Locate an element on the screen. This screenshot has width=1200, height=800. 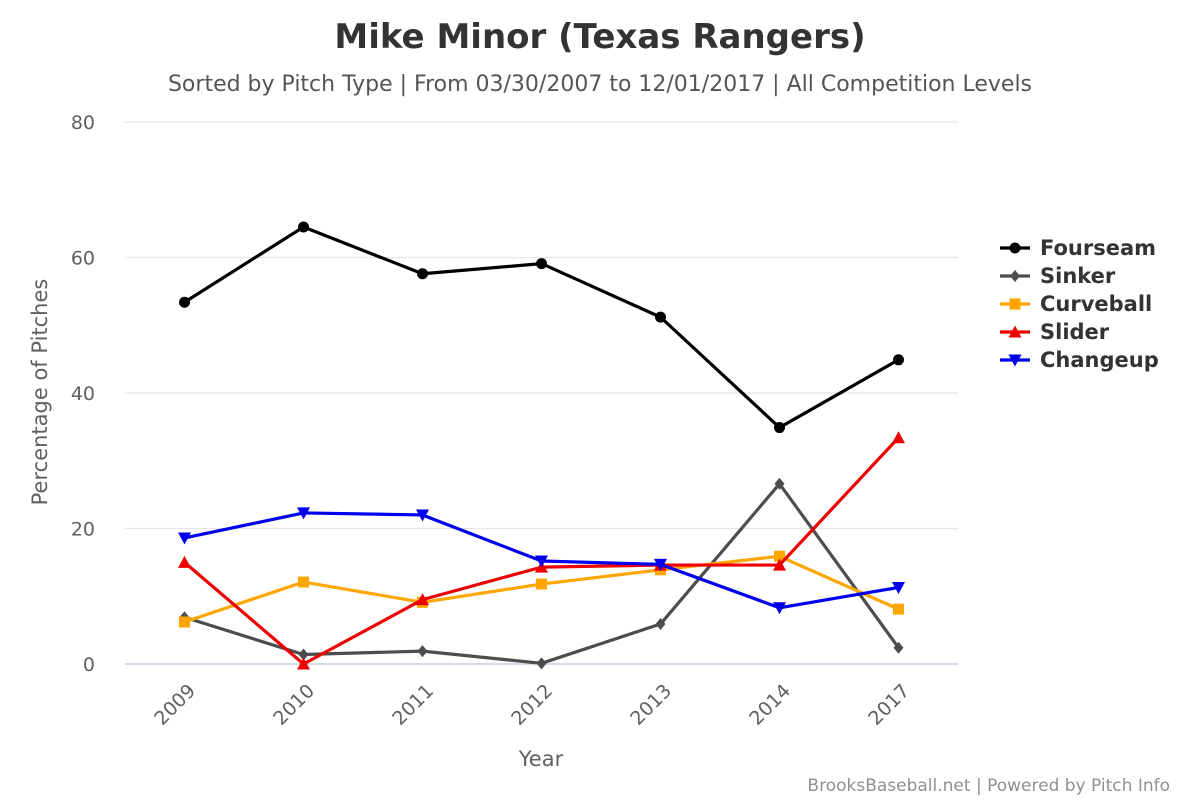
legend-label: Changeup is located at coordinates (1099, 360).